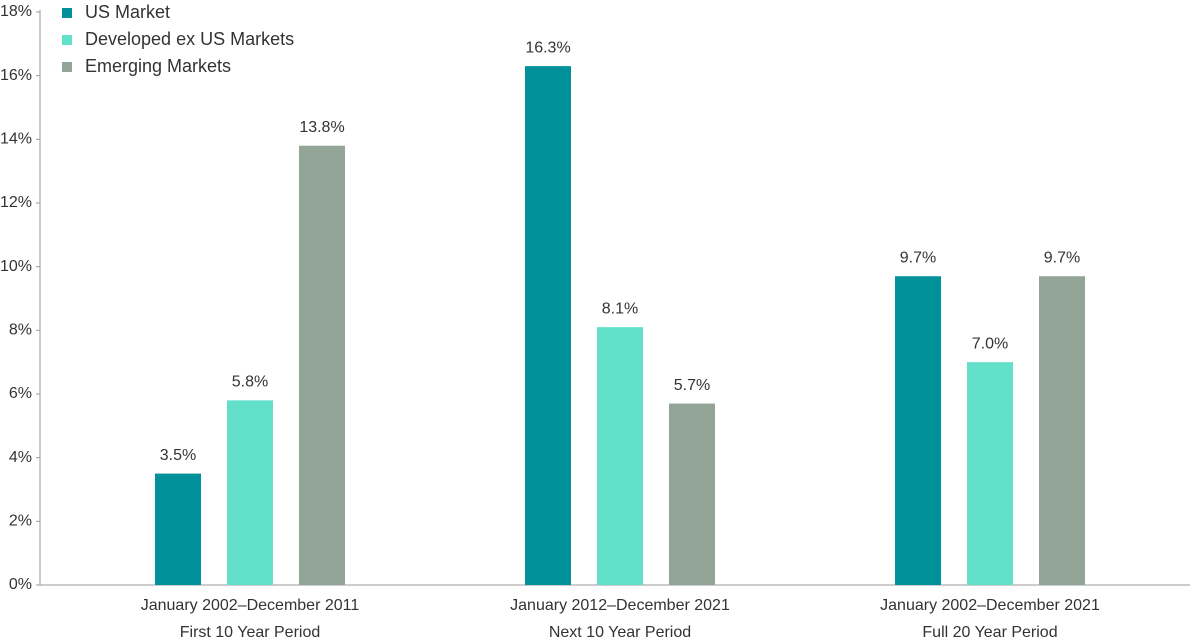 This screenshot has width=1200, height=641. I want to click on x-tick-label: January 2012–December 2021, so click(620, 605).